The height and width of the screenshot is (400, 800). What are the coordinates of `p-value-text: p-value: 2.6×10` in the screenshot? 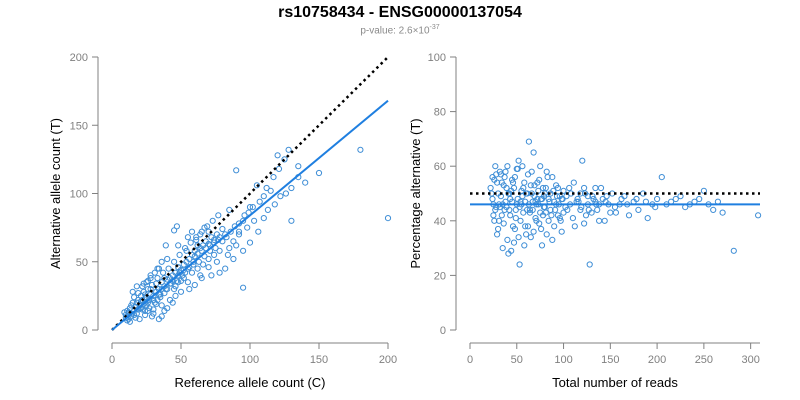 It's located at (395, 31).